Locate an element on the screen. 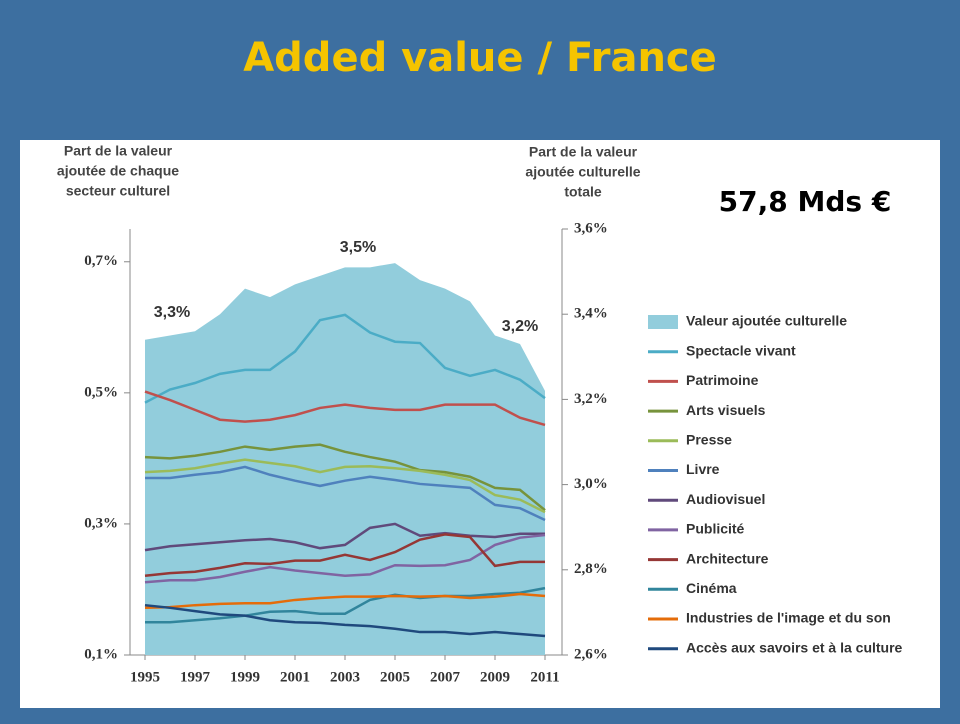  legend-label: Presse is located at coordinates (709, 440).